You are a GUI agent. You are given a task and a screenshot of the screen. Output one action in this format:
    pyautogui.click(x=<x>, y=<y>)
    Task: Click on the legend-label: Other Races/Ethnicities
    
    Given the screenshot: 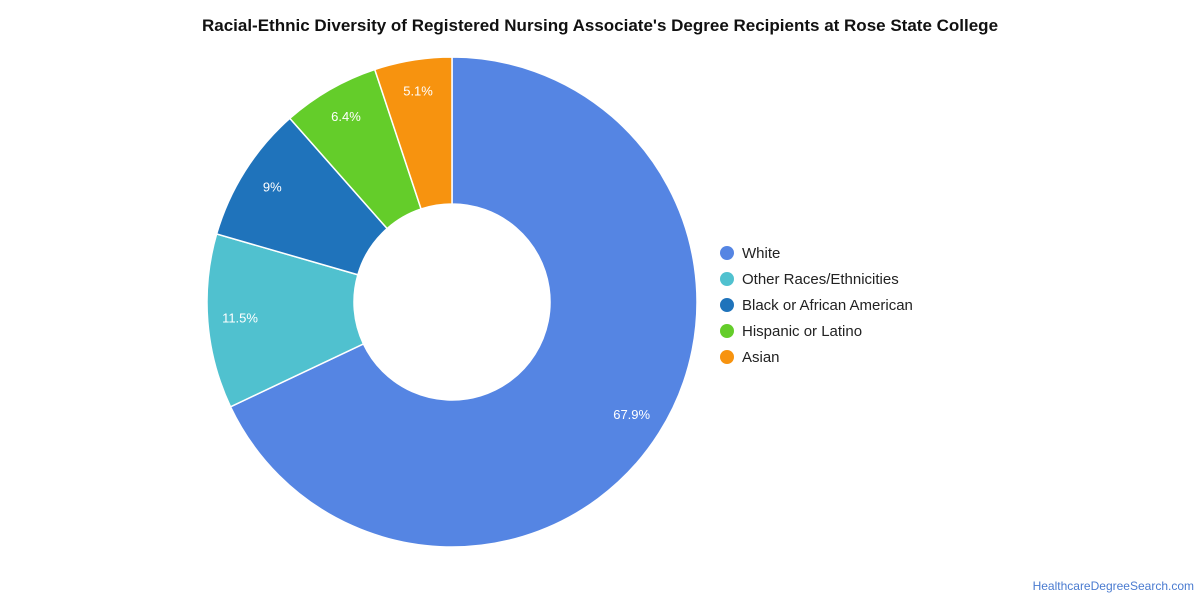 What is the action you would take?
    pyautogui.click(x=820, y=279)
    